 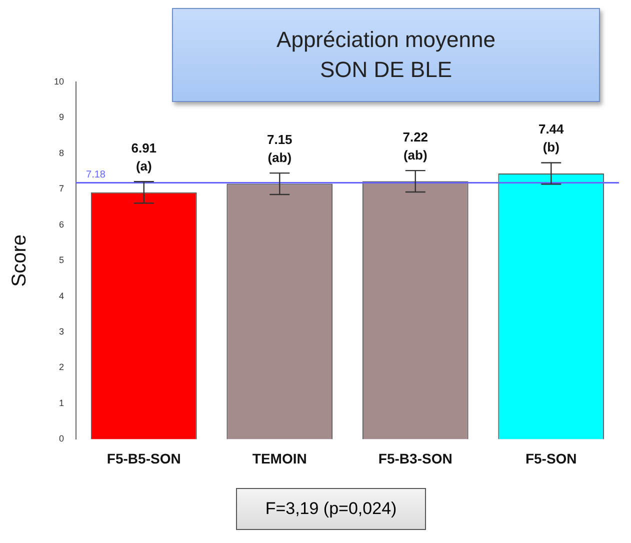 I want to click on data-label: 7.44, so click(x=551, y=128).